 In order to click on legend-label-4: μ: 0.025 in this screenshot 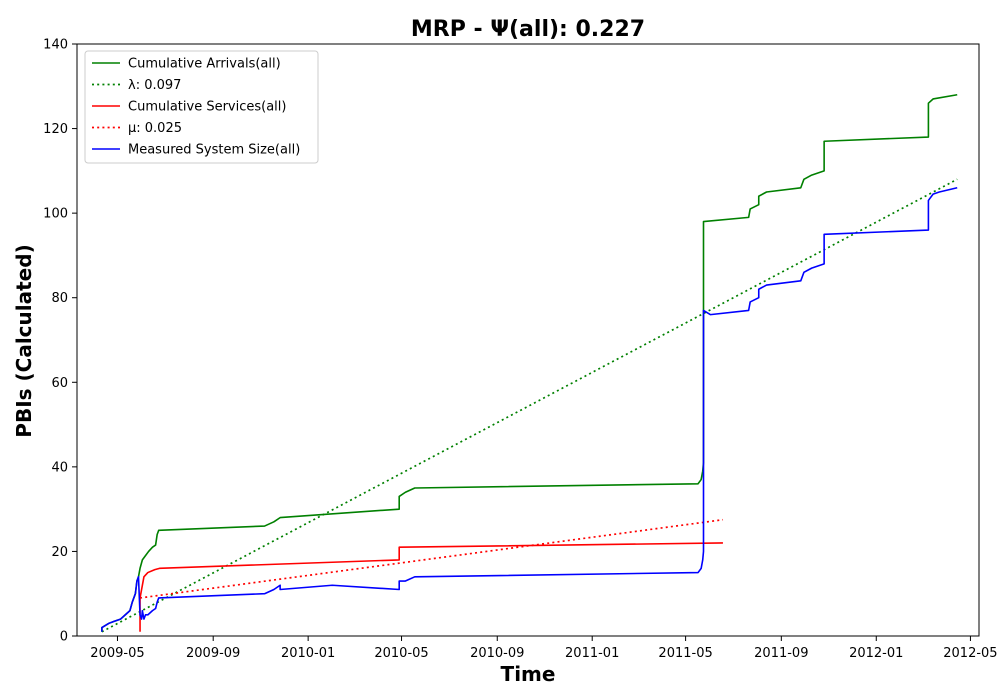, I will do `click(155, 128)`.